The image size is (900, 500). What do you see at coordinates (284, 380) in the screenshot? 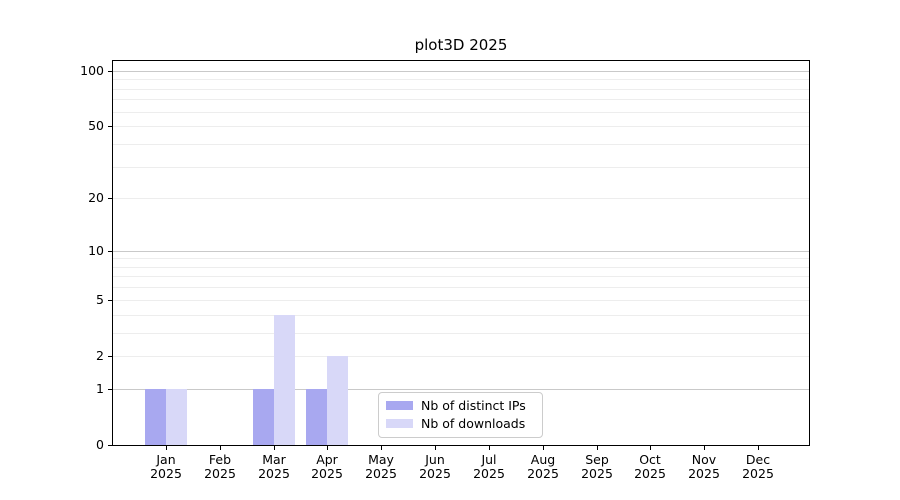
I see `bar-mar-downloads` at bounding box center [284, 380].